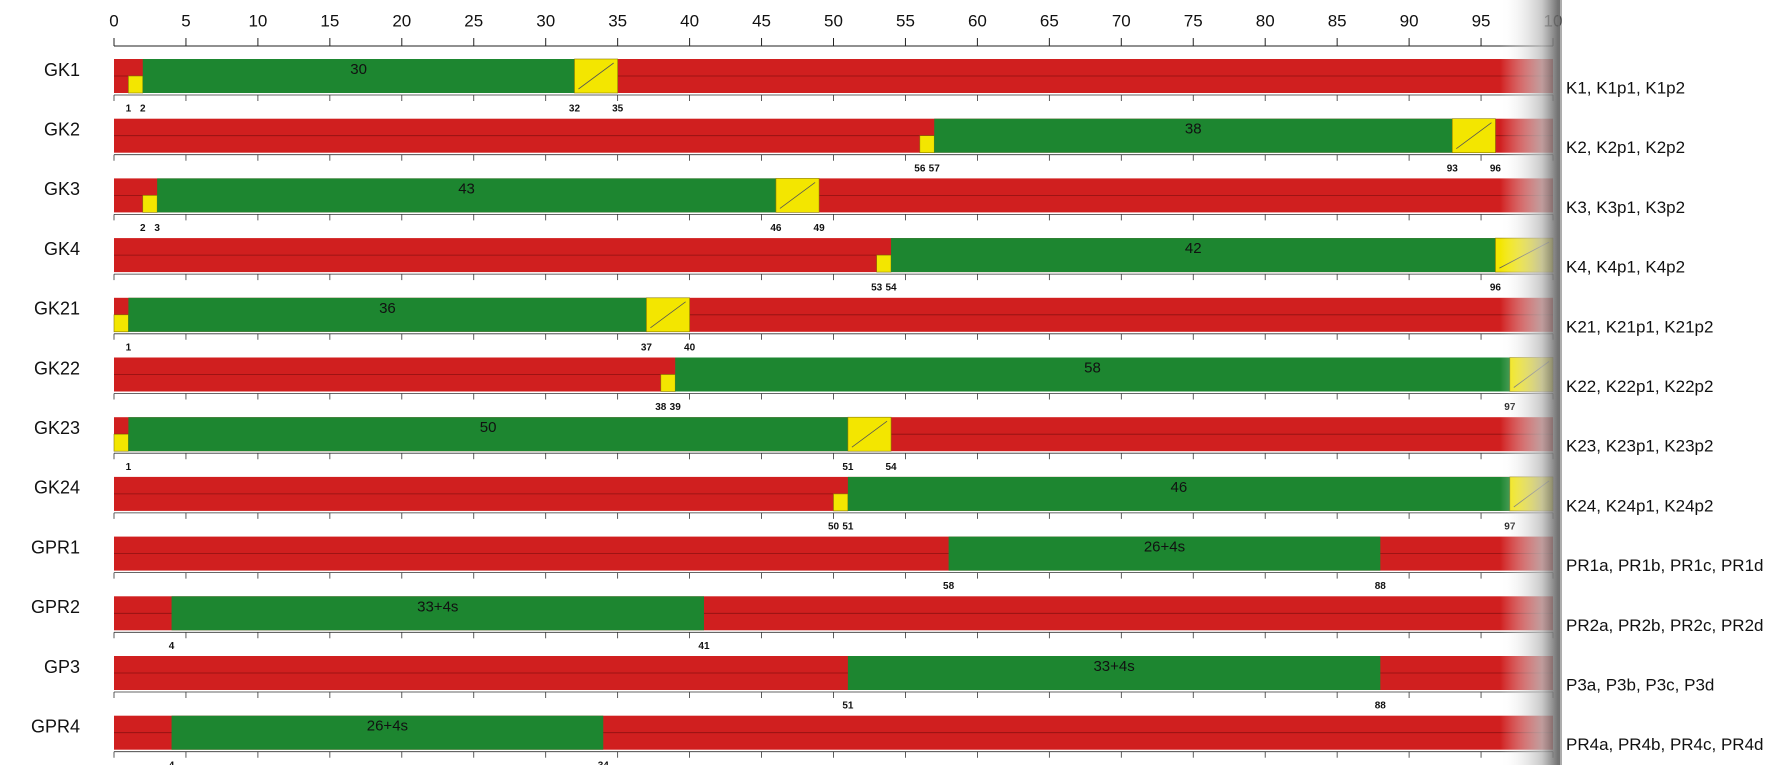  Describe the element at coordinates (977, 20) in the screenshot. I see `scale-tick-label: 60` at that location.